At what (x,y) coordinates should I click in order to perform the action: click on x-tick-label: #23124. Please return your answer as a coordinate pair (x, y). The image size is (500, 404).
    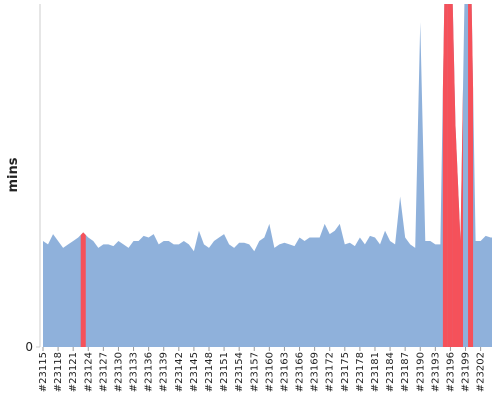
    Looking at the image, I should click on (88, 372).